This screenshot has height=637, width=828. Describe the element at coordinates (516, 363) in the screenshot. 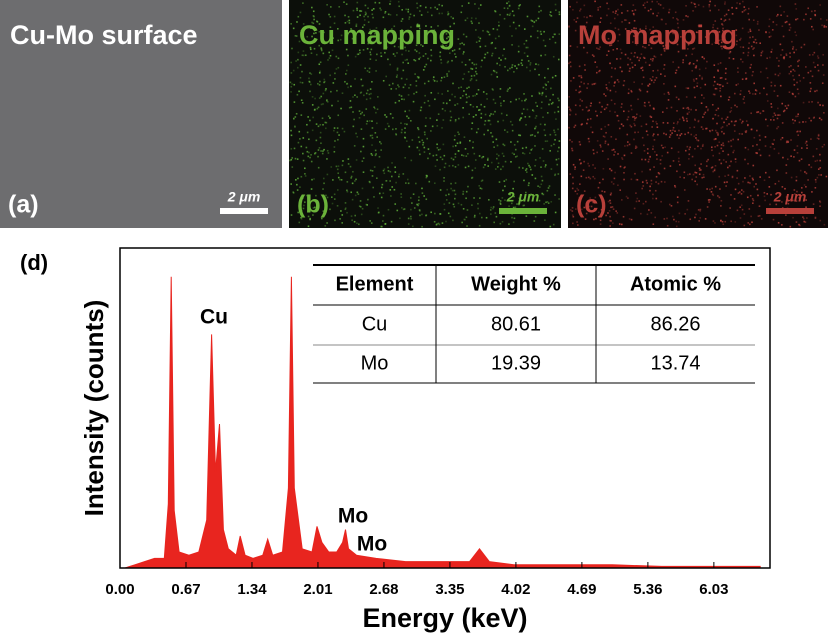

I see `table-cell: 19.39` at that location.